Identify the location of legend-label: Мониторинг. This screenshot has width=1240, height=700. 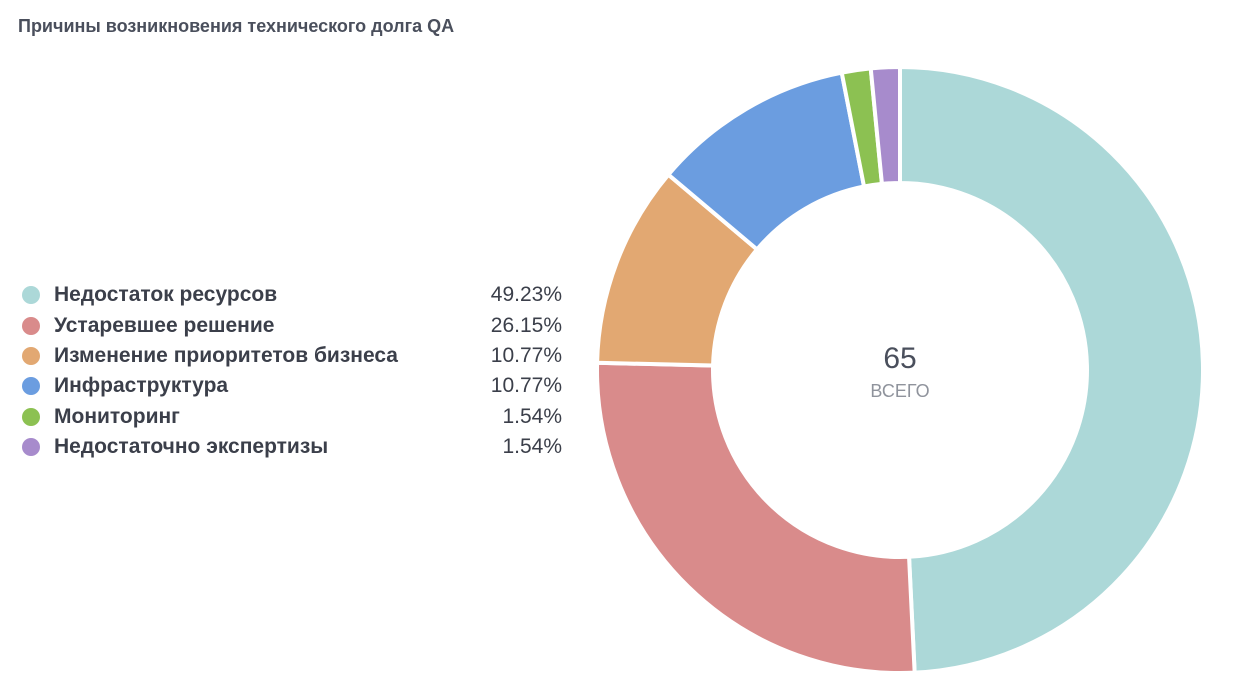
(117, 416).